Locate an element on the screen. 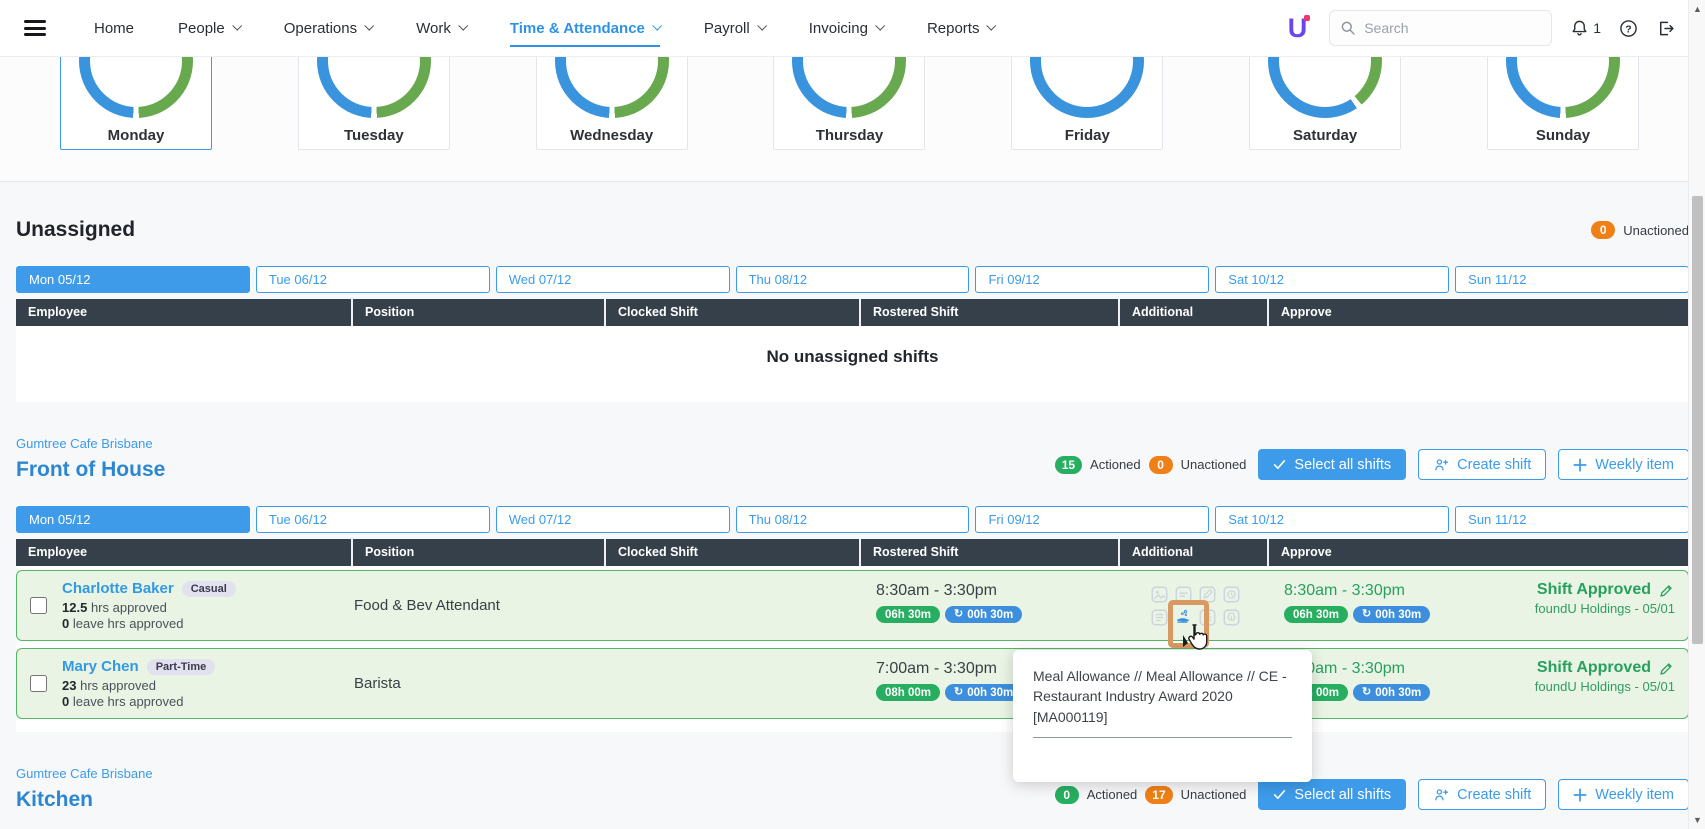 The width and height of the screenshot is (1705, 829). clock-icon is located at coordinates (1231, 594).